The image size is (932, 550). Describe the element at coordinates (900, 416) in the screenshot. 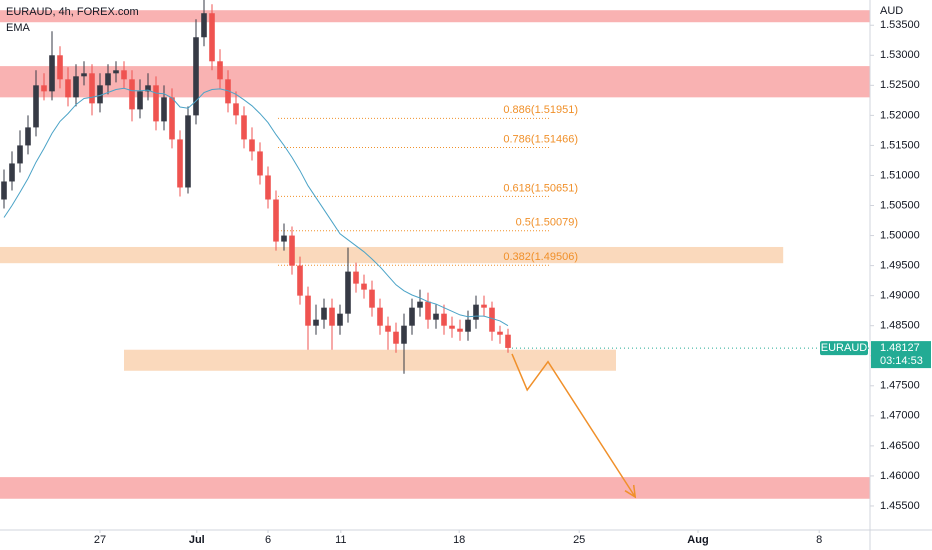

I see `y-tick-label: 1.47000` at that location.